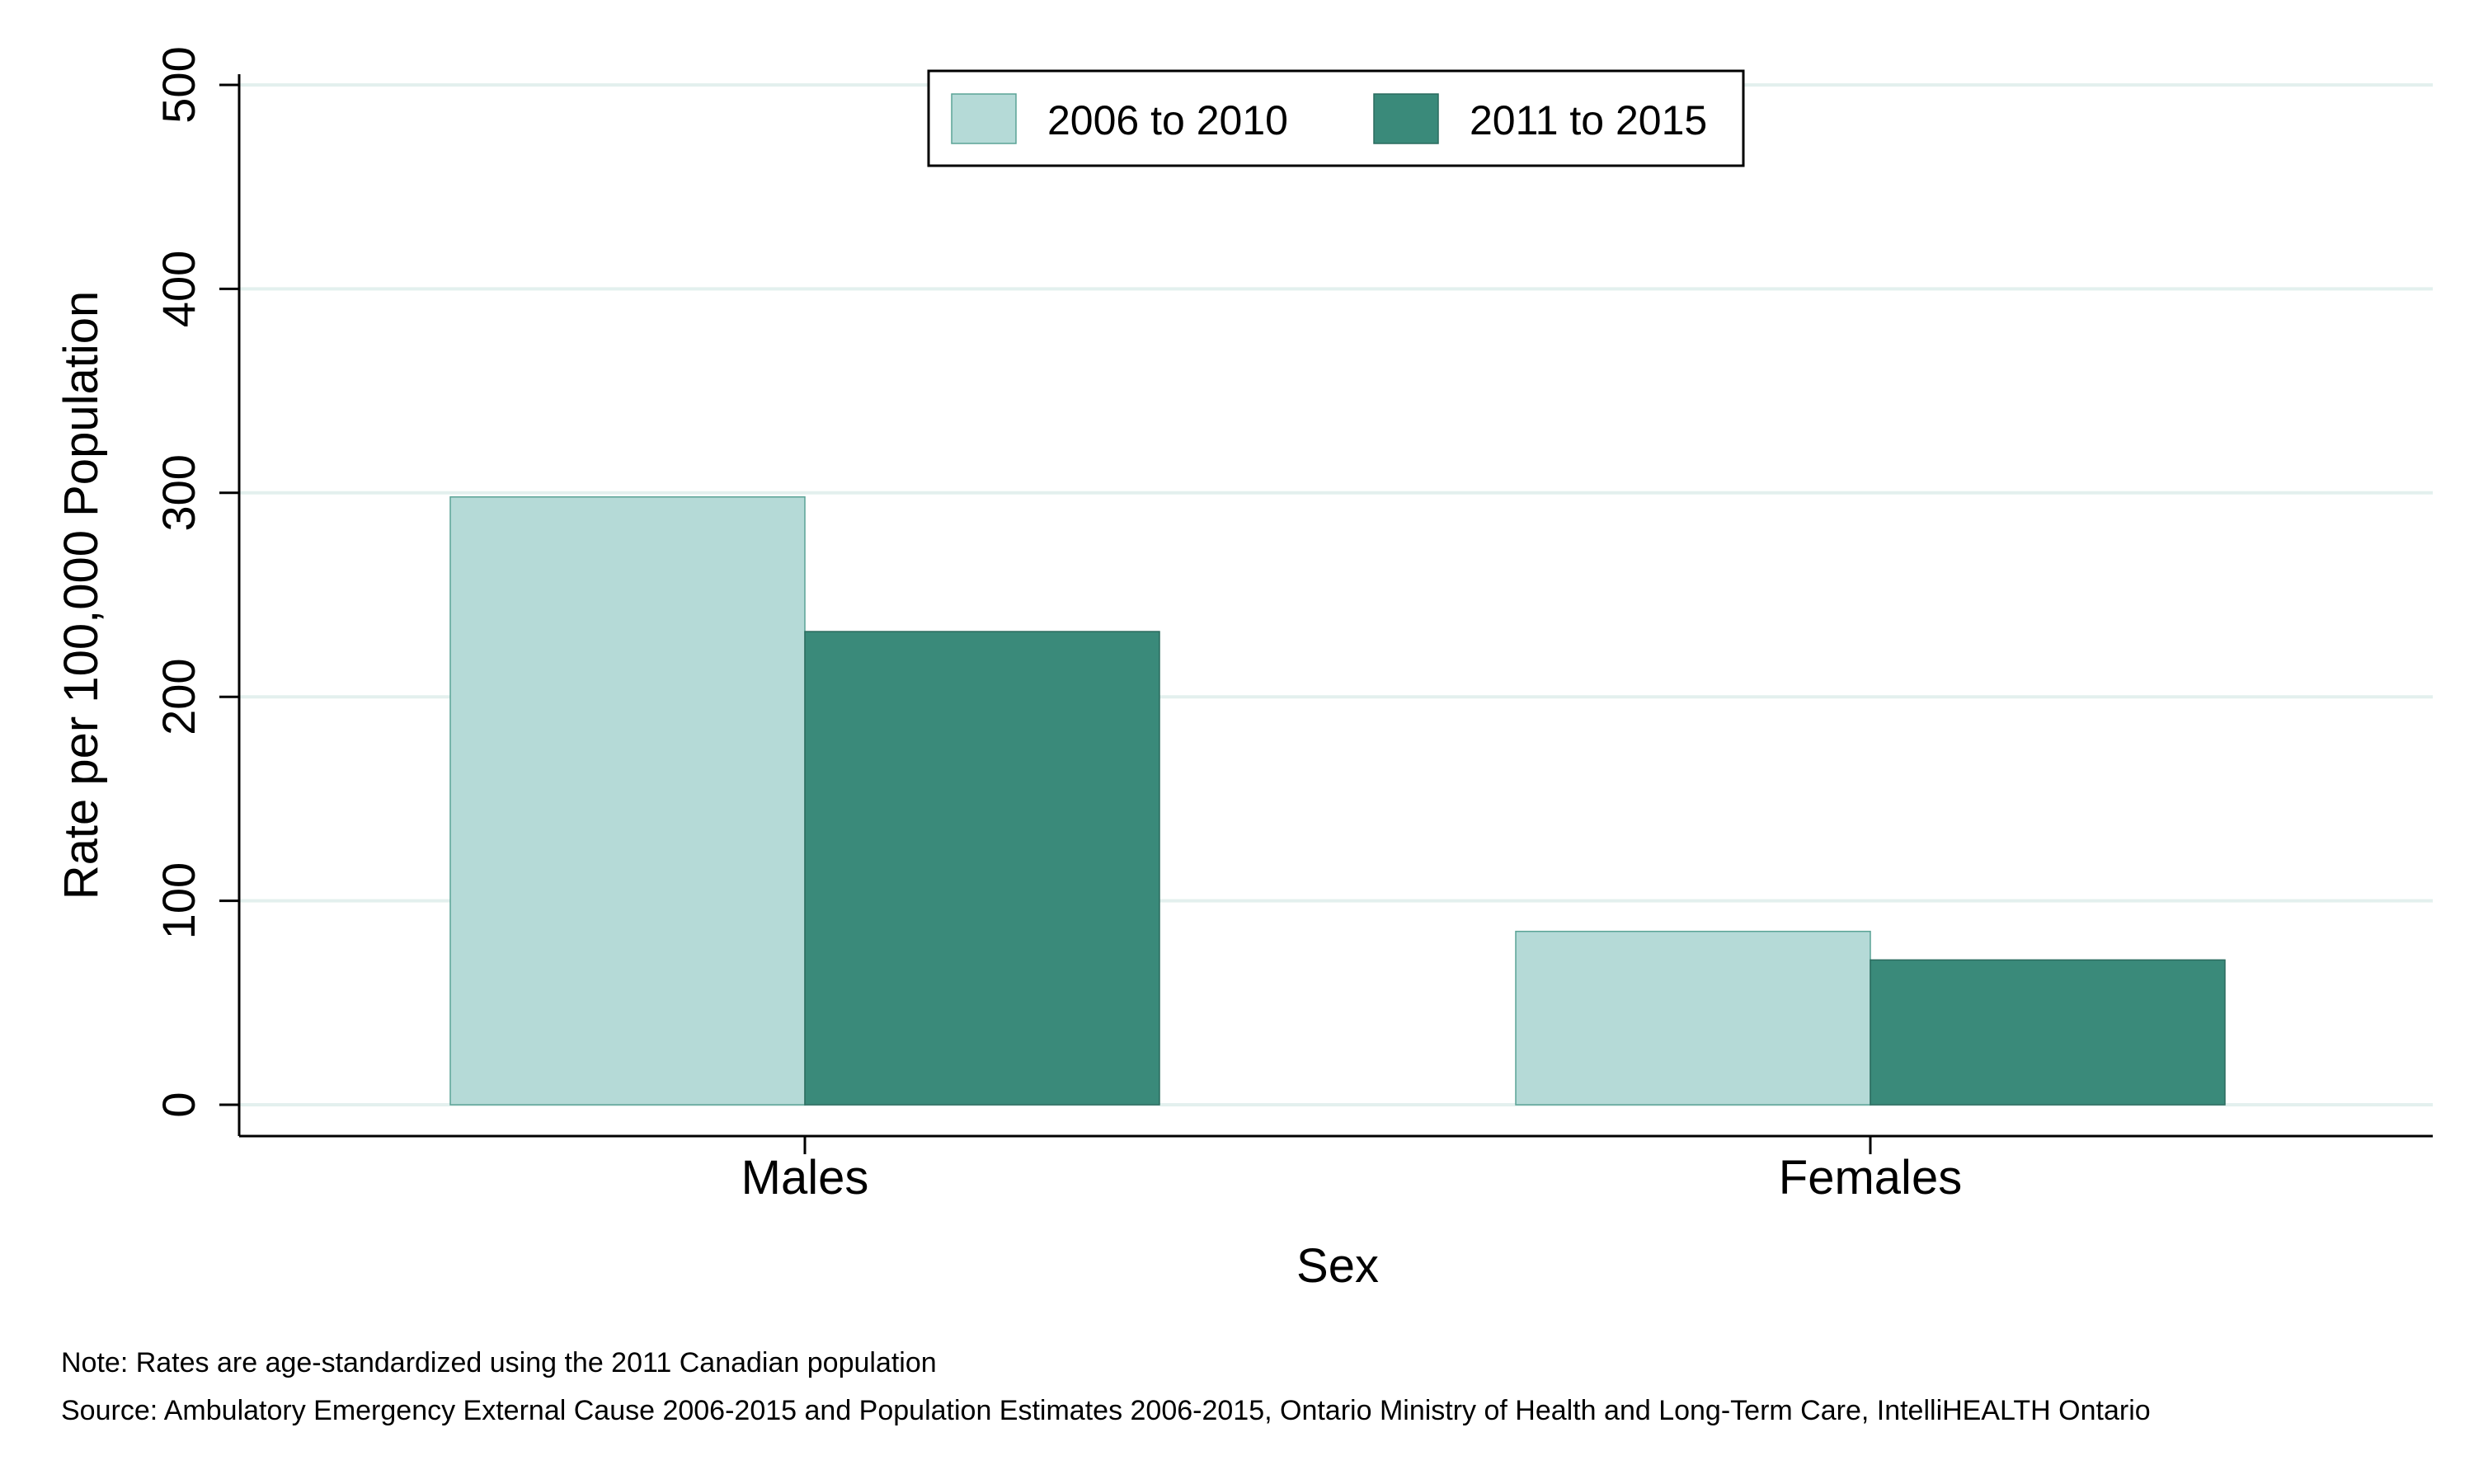 The image size is (2474, 1484). What do you see at coordinates (179, 289) in the screenshot?
I see `y-tick-label: 400` at bounding box center [179, 289].